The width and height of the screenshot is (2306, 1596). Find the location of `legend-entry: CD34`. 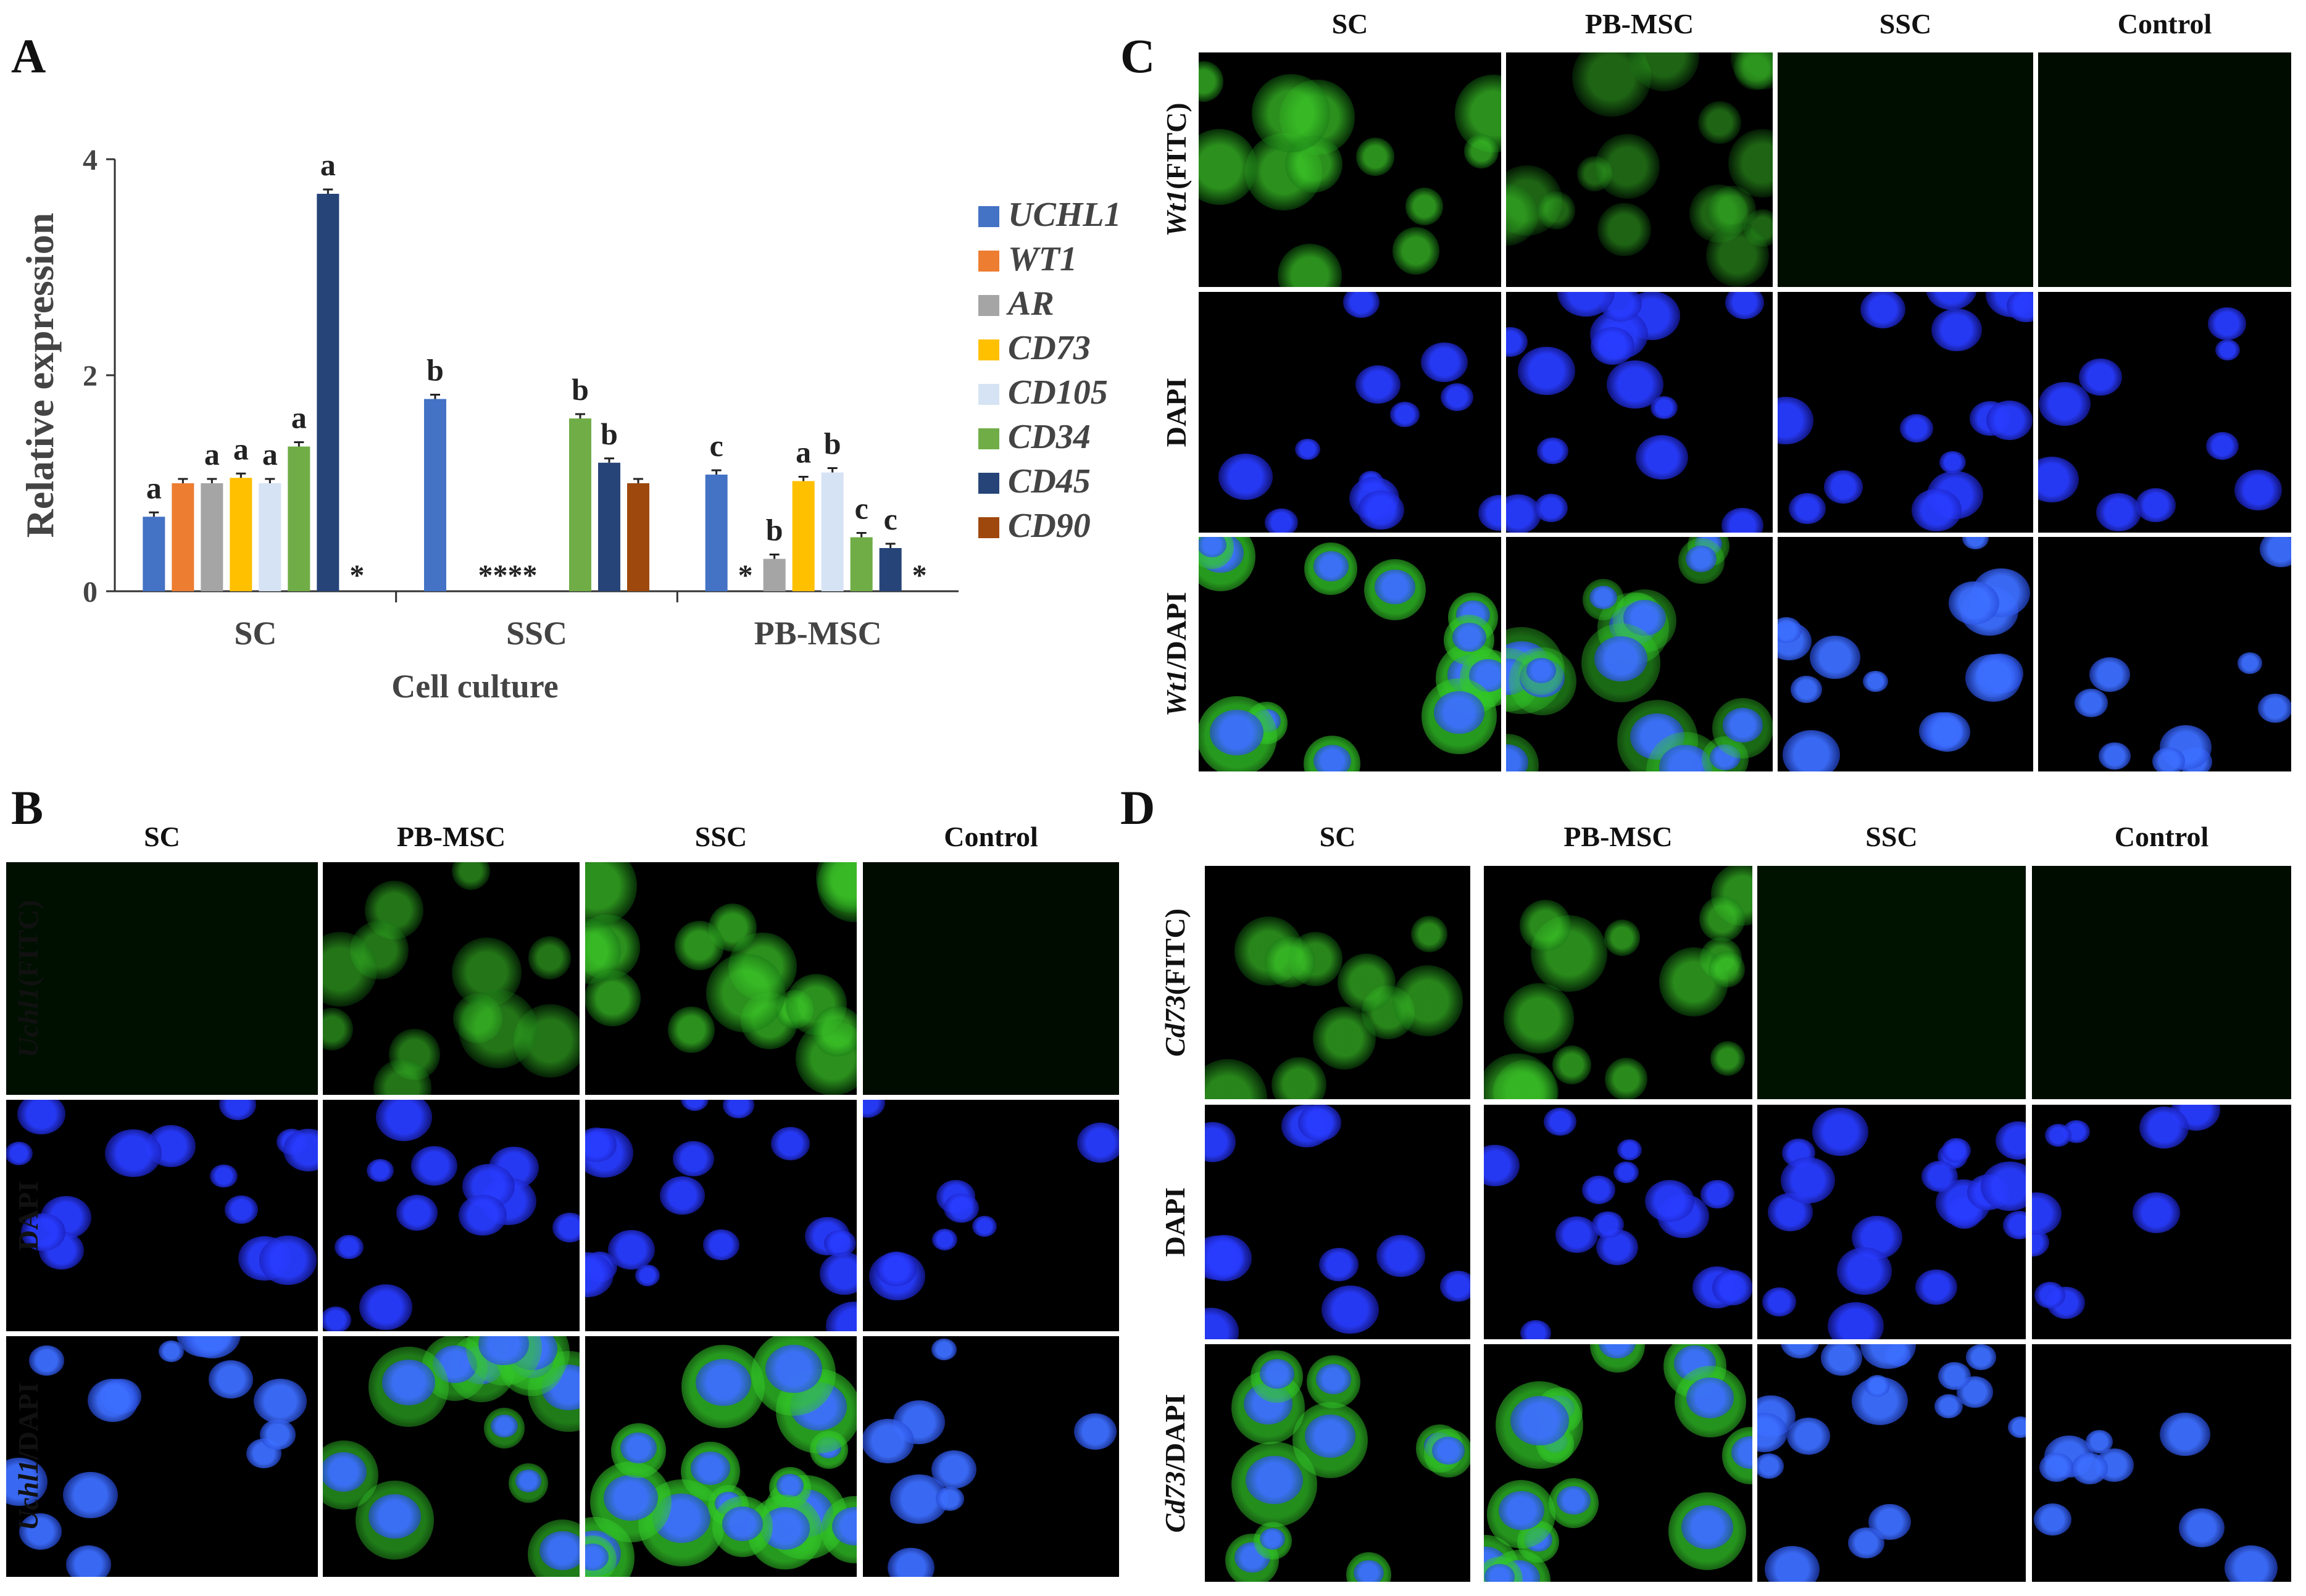

legend-entry: CD34 is located at coordinates (1049, 437).